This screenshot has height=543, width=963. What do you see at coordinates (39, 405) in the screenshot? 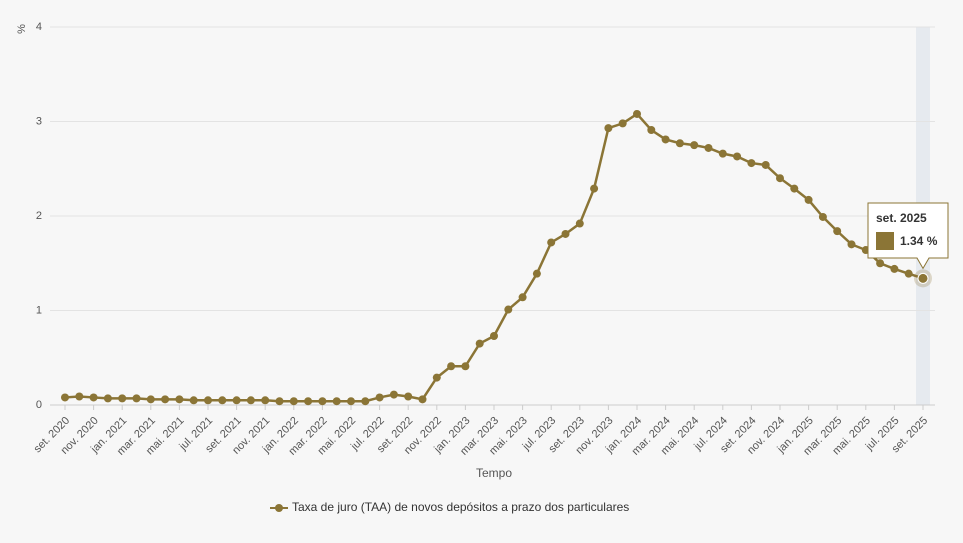
I see `y-tick-label: 0` at bounding box center [39, 405].